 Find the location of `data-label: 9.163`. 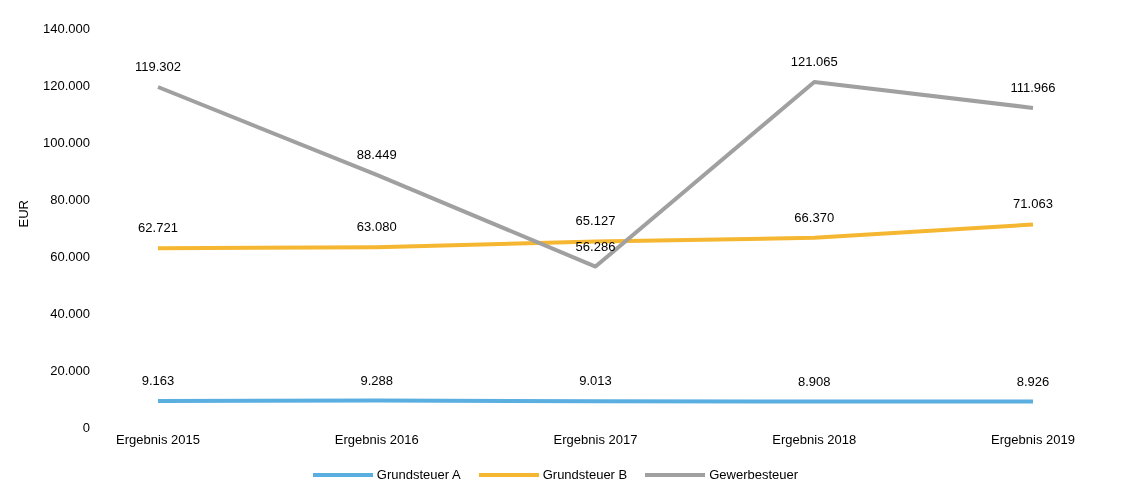

data-label: 9.163 is located at coordinates (158, 380).